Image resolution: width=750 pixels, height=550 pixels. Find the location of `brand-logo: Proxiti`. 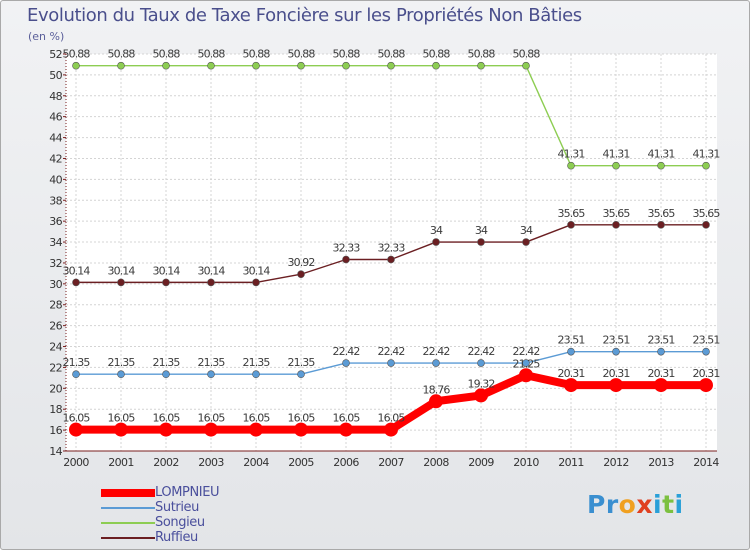

brand-logo: Proxiti is located at coordinates (635, 504).